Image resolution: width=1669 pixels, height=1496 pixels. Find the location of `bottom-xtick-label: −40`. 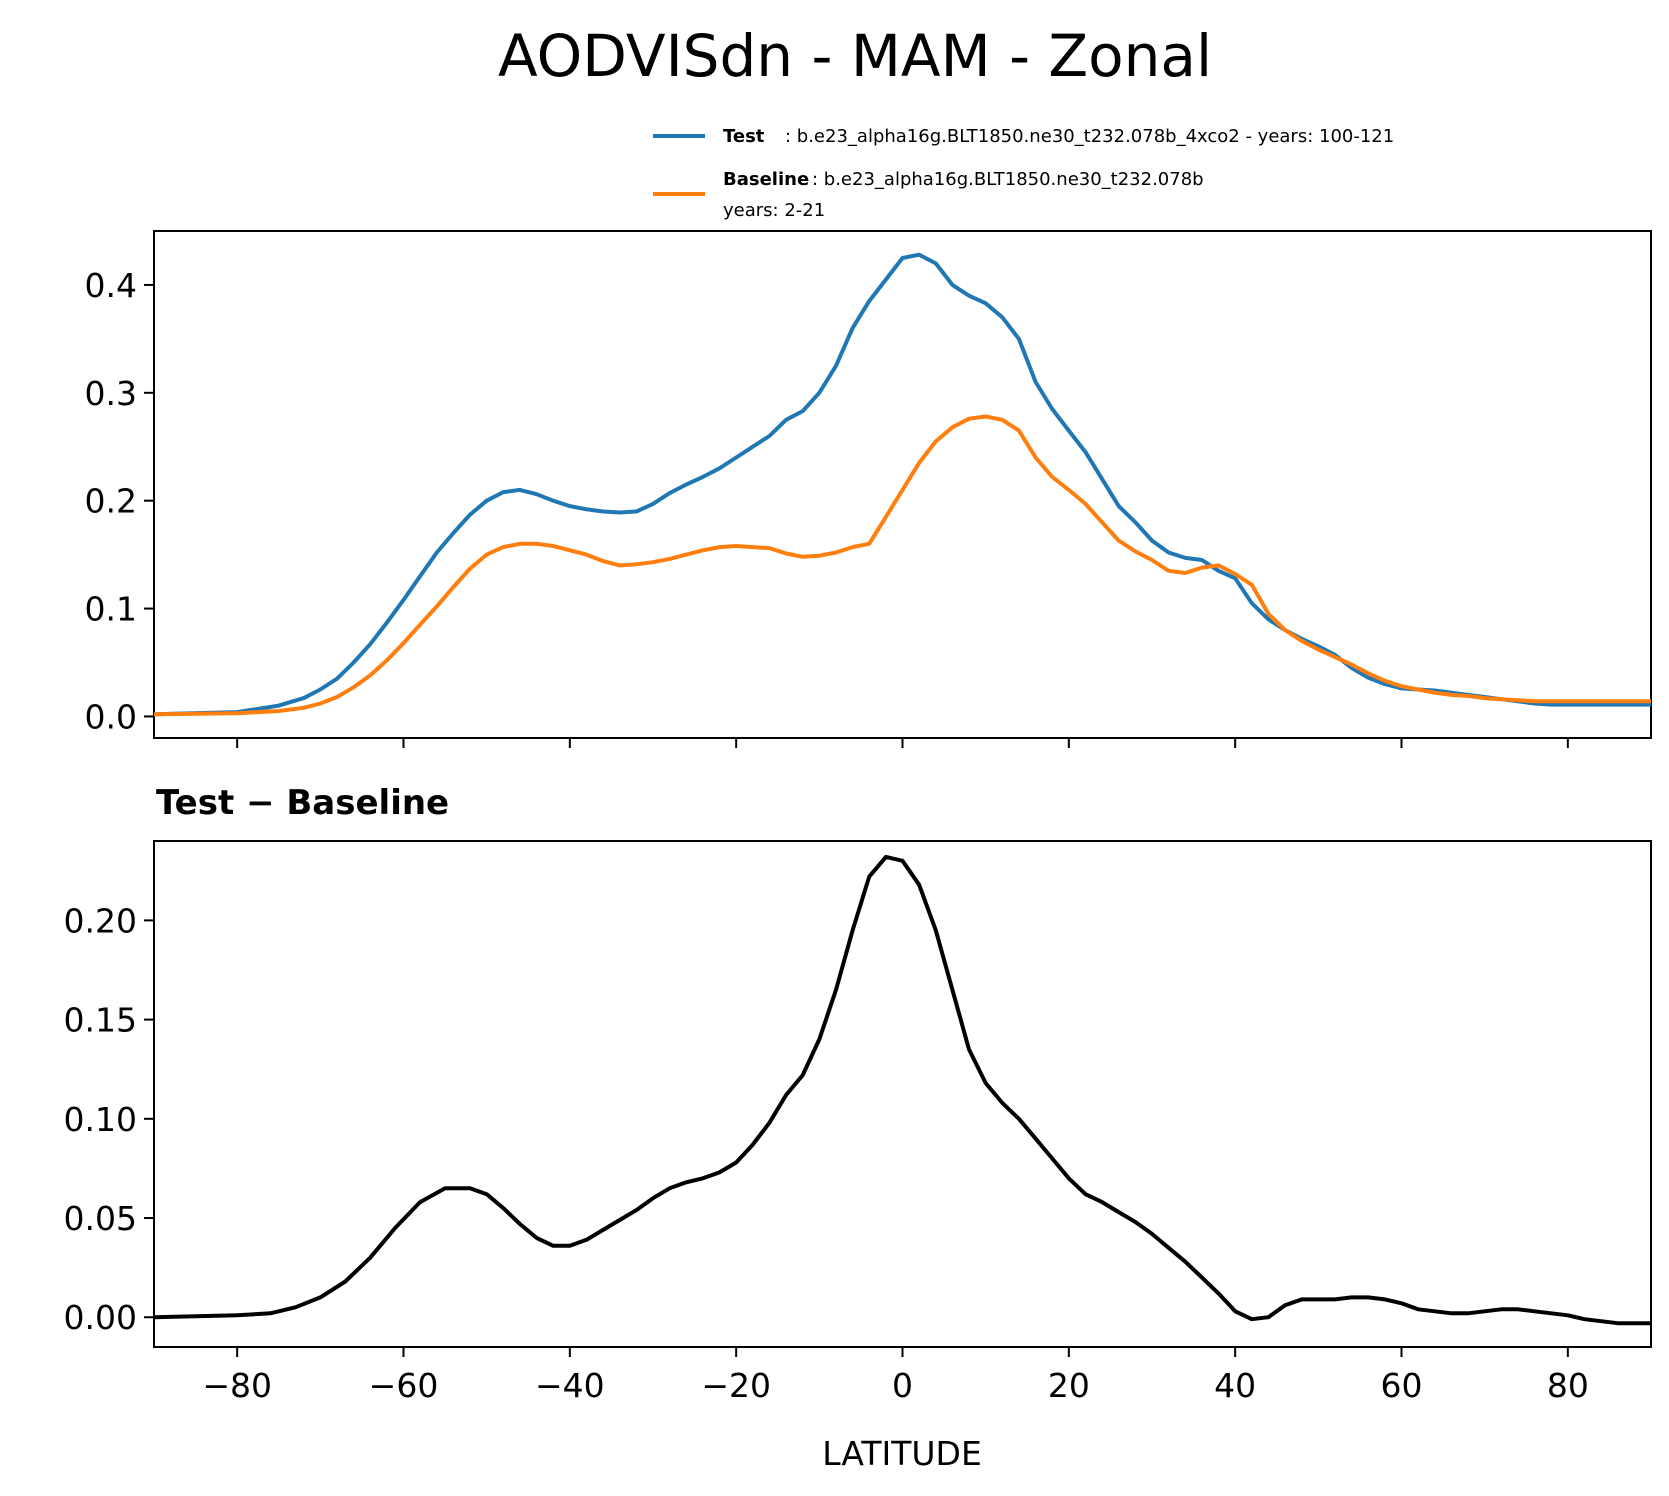

bottom-xtick-label: −40 is located at coordinates (570, 1385).